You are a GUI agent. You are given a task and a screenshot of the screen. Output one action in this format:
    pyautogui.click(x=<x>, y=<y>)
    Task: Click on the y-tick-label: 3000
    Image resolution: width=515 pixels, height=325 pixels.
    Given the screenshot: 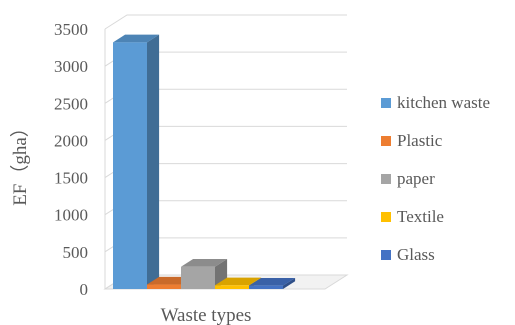 What is the action you would take?
    pyautogui.click(x=71, y=66)
    